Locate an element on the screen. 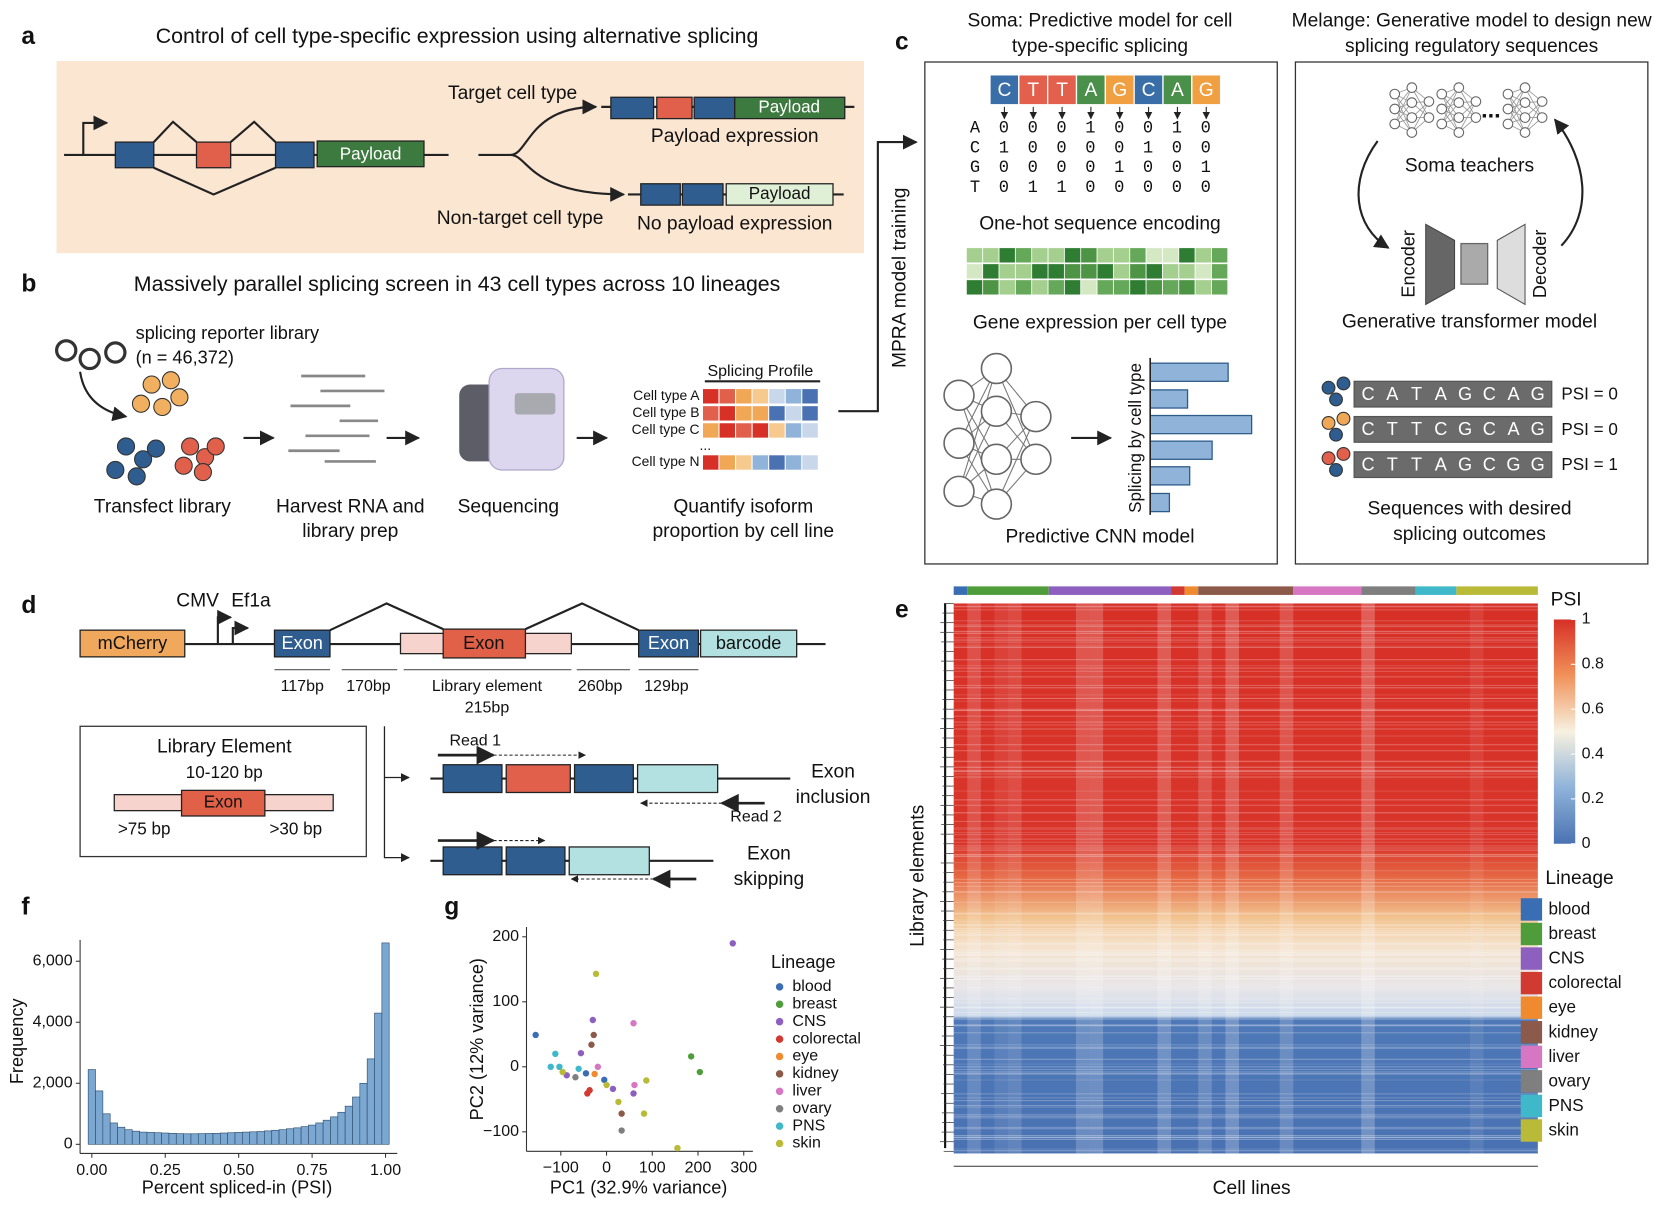 The image size is (1666, 1213). label: 10-120 bp is located at coordinates (224, 772).